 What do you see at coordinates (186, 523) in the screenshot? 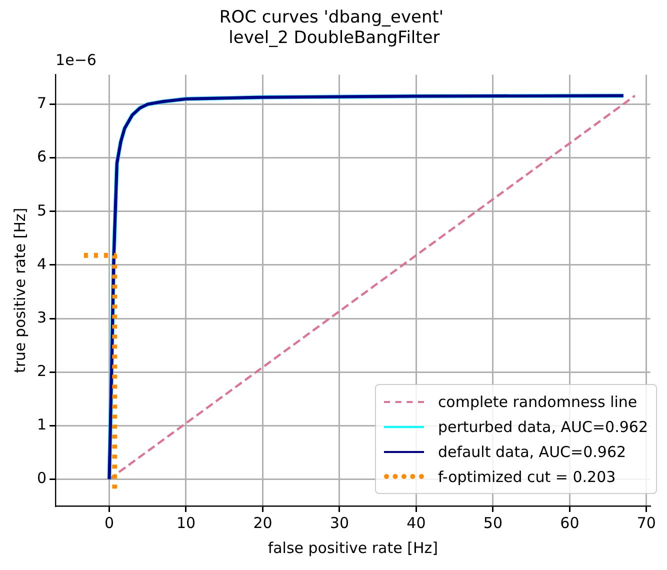
I see `x-tick-label: 10` at bounding box center [186, 523].